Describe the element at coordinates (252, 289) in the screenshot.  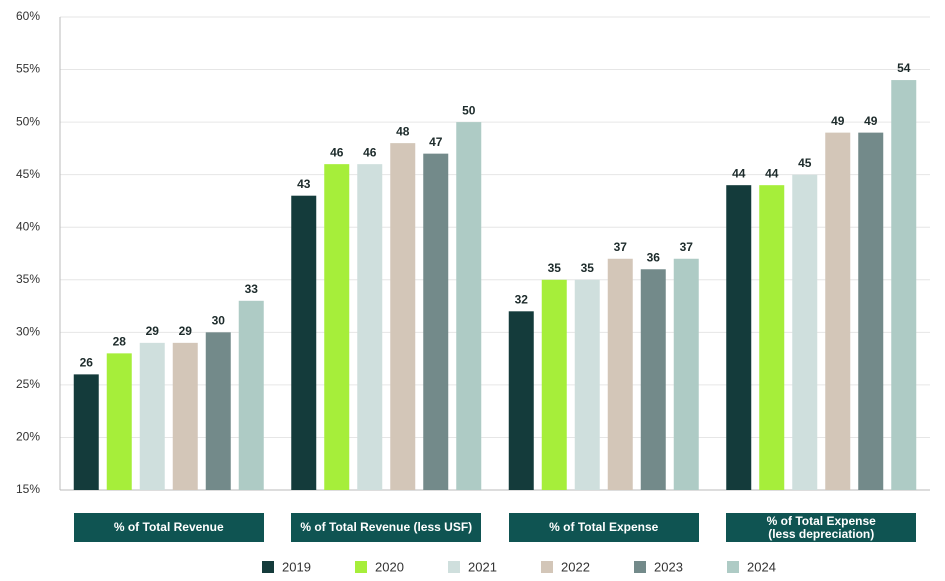
I see `value-label: 33` at that location.